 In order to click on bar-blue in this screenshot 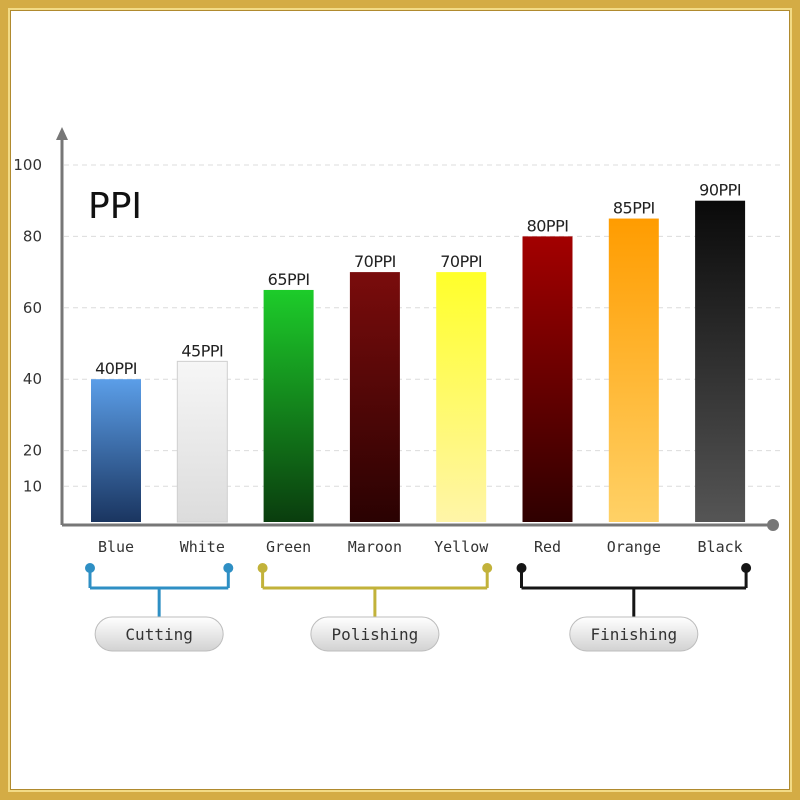, I will do `click(116, 450)`.